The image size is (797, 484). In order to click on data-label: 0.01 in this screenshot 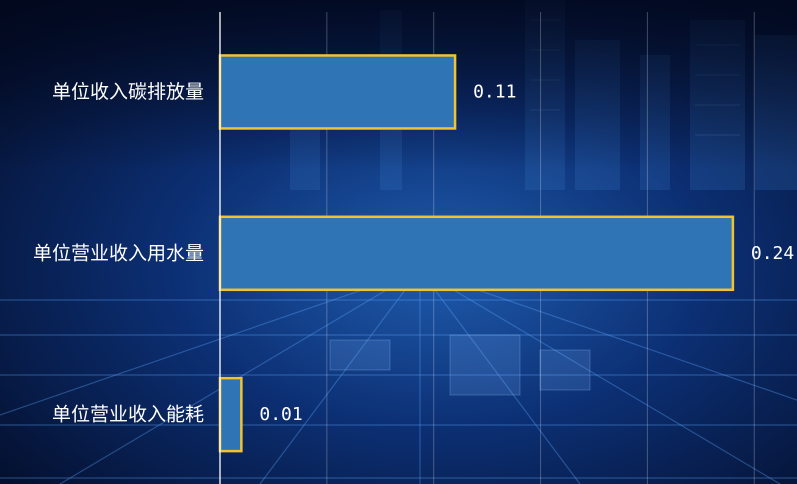, I will do `click(280, 414)`.